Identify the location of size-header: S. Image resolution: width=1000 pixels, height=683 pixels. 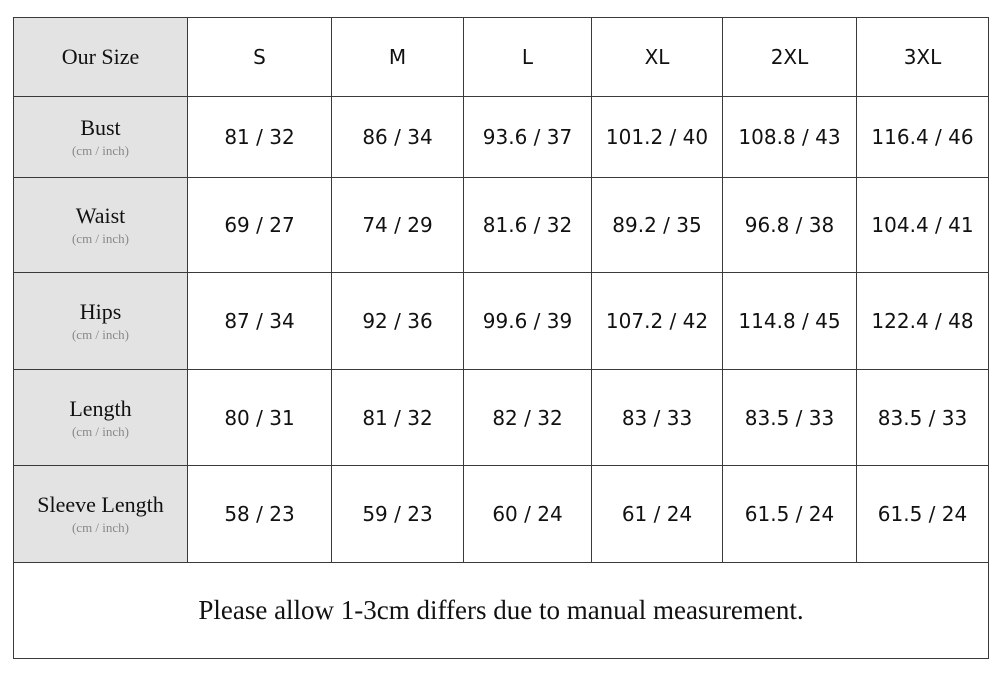
(259, 57).